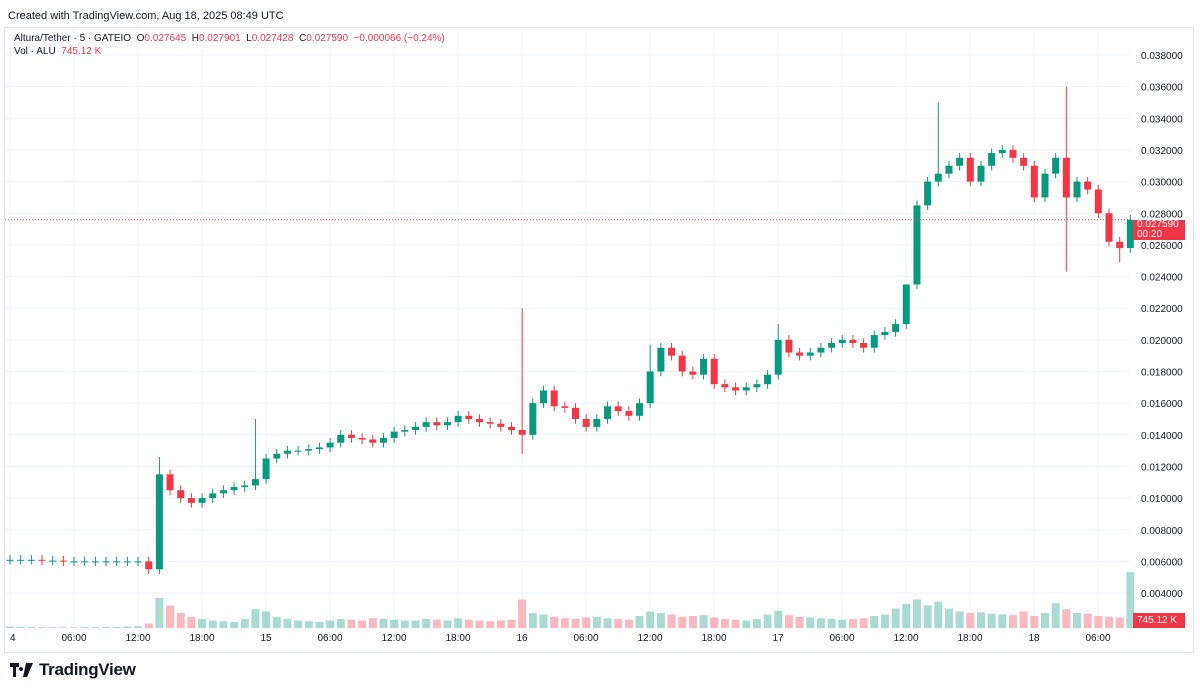 The height and width of the screenshot is (700, 1200). What do you see at coordinates (1162, 499) in the screenshot?
I see `y-tick-label: 0.010000` at bounding box center [1162, 499].